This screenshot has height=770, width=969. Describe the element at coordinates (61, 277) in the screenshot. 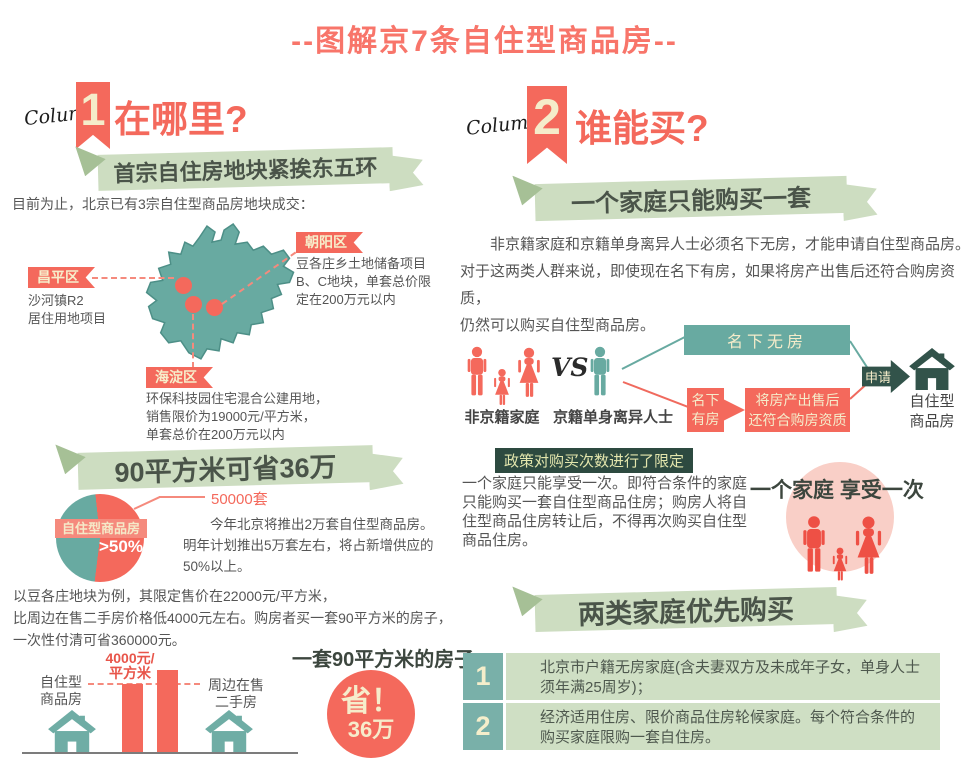

I see `district-tag-changping: 昌平区` at that location.